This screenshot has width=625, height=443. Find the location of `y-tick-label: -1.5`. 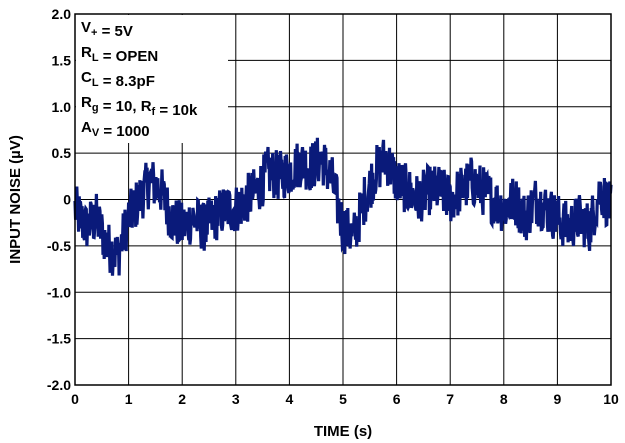

y-tick-label: -1.5 is located at coordinates (59, 339).